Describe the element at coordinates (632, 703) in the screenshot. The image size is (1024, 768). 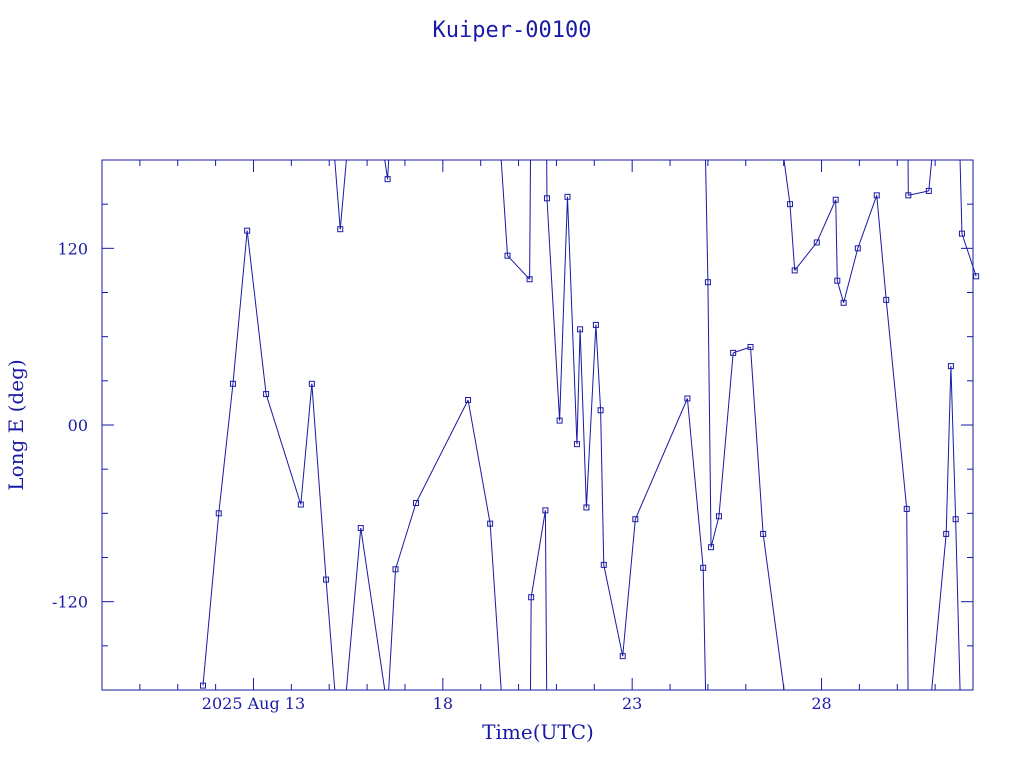
I see `x-tick-label: 23` at that location.